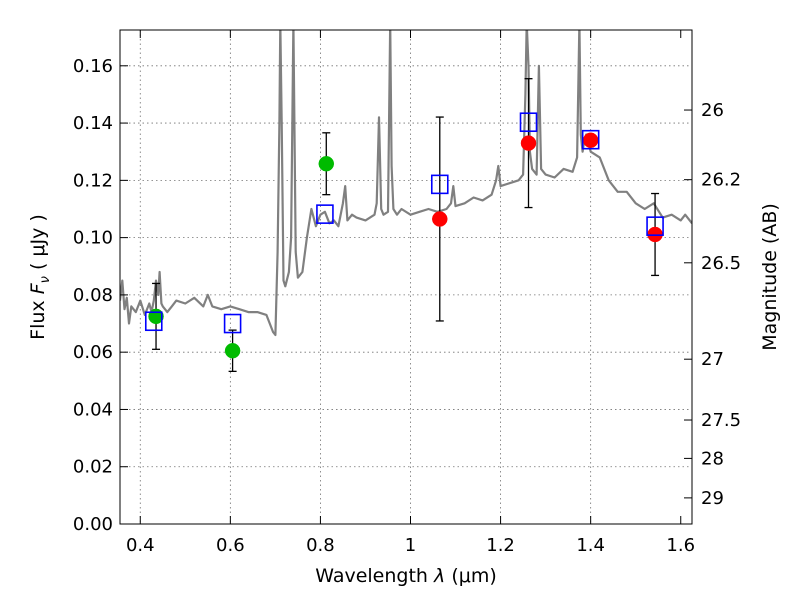  I want to click on mag-tick-label: 26.2, so click(721, 180).